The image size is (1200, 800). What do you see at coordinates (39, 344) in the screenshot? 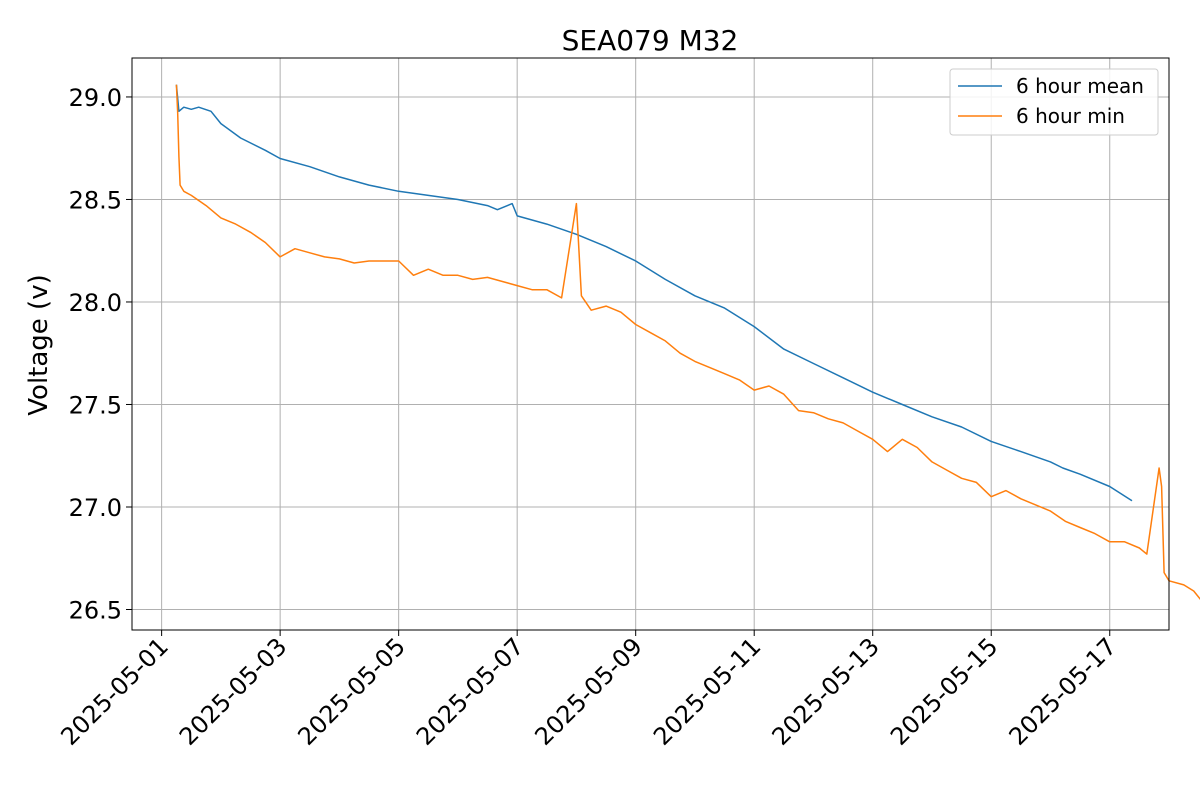
I see `y-axis-label: Voltage (v)` at bounding box center [39, 344].